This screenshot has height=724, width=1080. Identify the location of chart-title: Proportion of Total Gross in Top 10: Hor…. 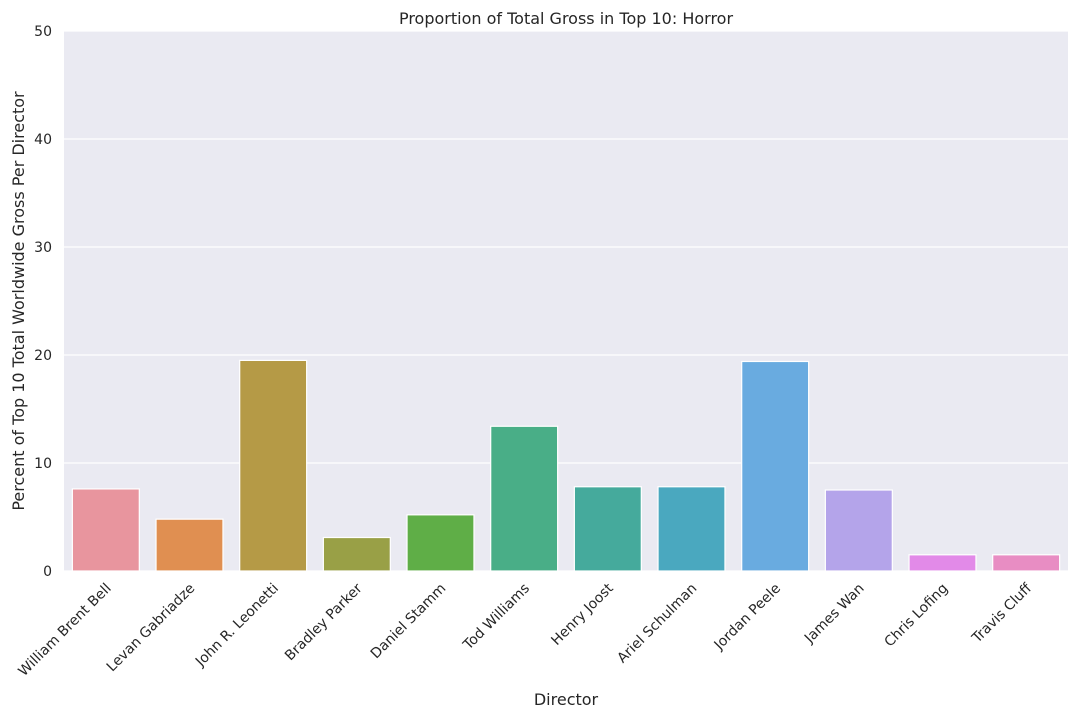
(566, 18).